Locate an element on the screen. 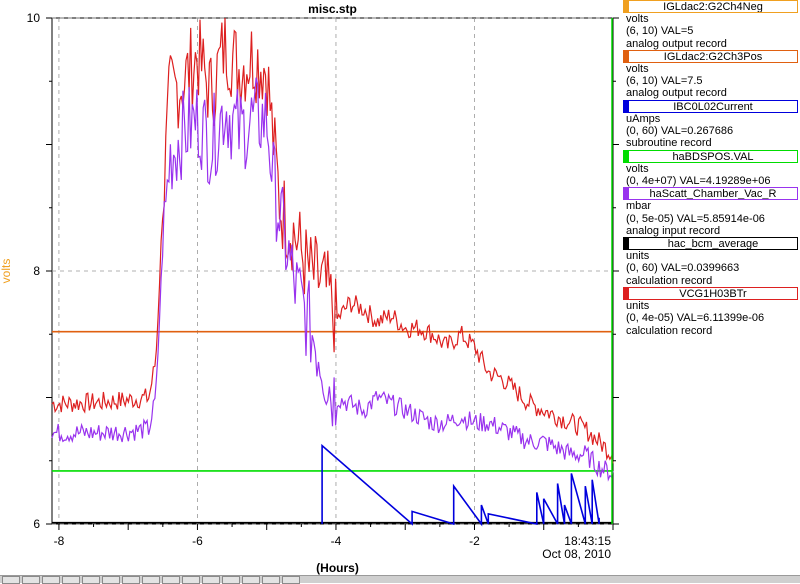  legend-pv-button: haBDSPOS.VAL is located at coordinates (710, 156).